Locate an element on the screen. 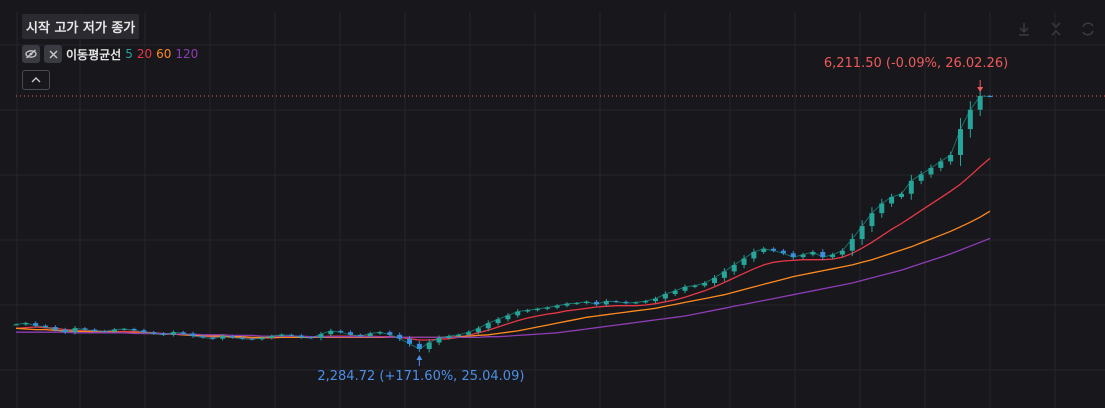  toolbar is located at coordinates (1056, 29).